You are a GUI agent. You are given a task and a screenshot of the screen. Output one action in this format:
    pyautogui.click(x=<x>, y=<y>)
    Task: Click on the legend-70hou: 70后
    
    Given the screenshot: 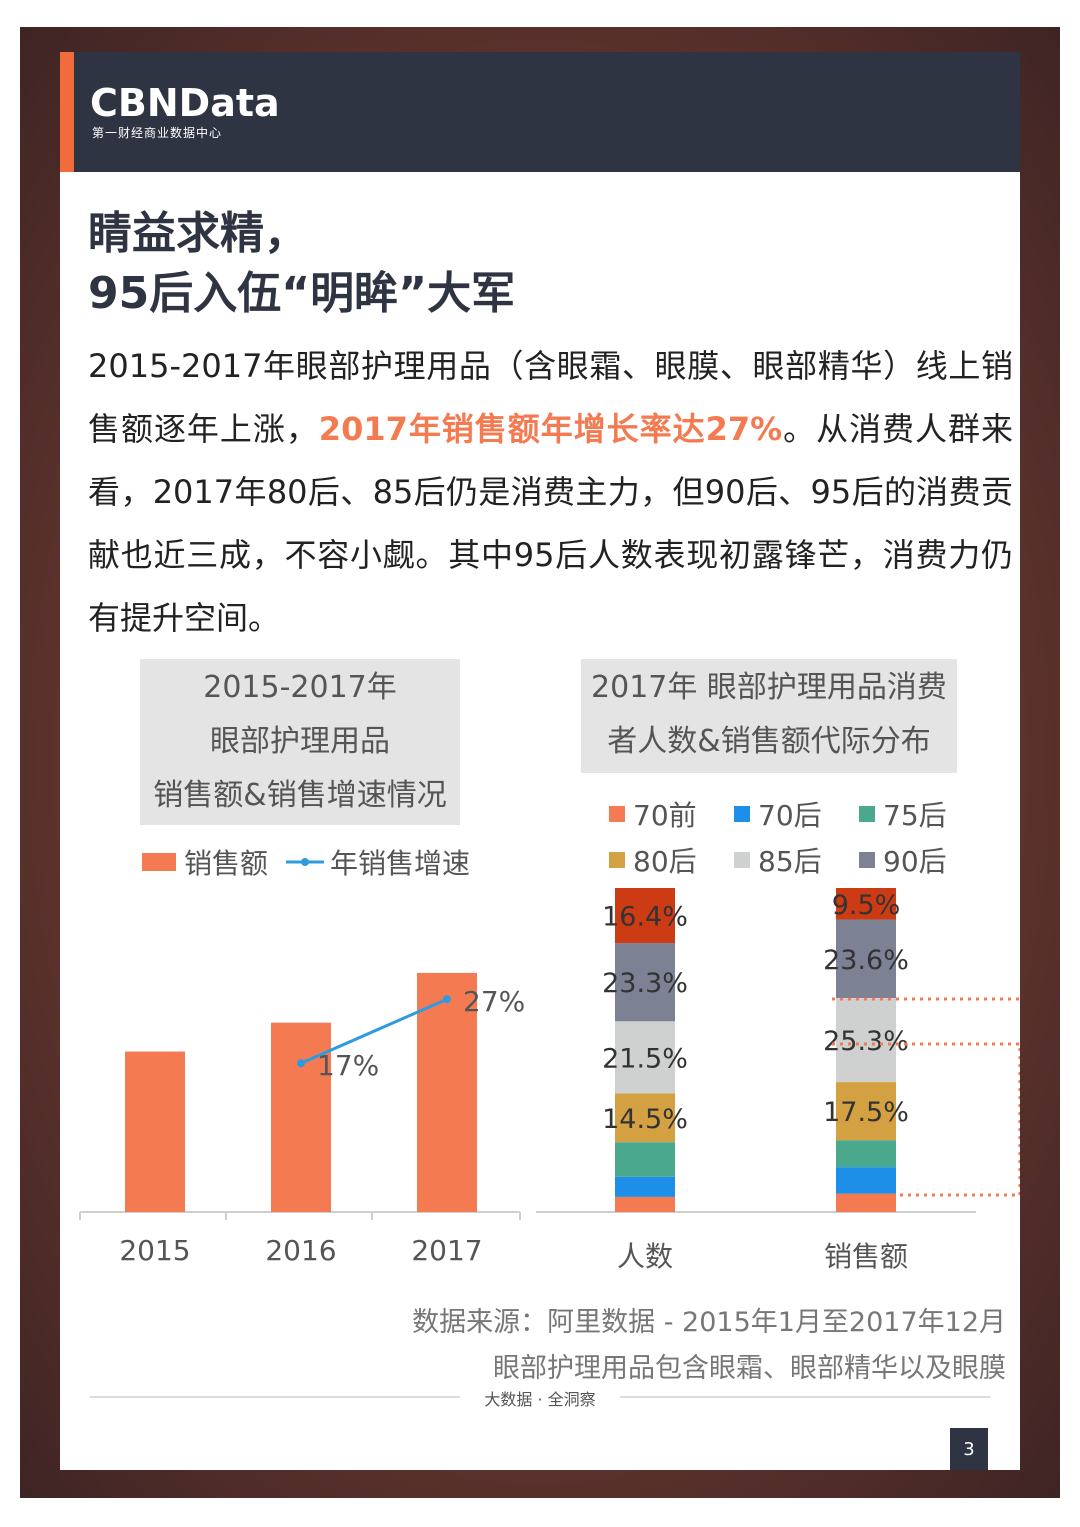 What is the action you would take?
    pyautogui.click(x=778, y=814)
    